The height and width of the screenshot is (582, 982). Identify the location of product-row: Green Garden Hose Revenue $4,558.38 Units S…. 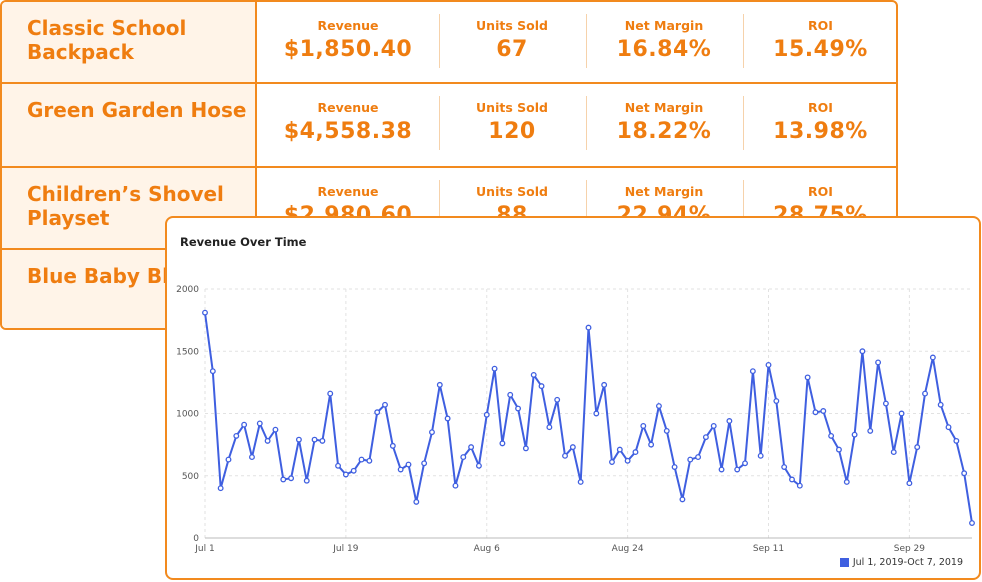
(449, 126).